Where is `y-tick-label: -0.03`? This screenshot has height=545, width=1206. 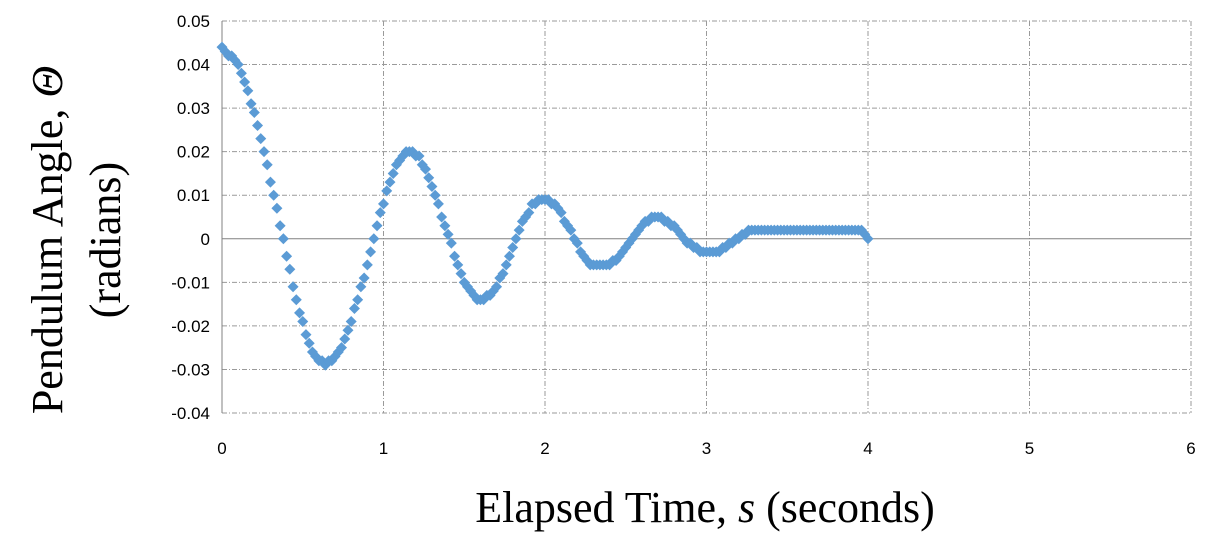
y-tick-label: -0.03 is located at coordinates (190, 369).